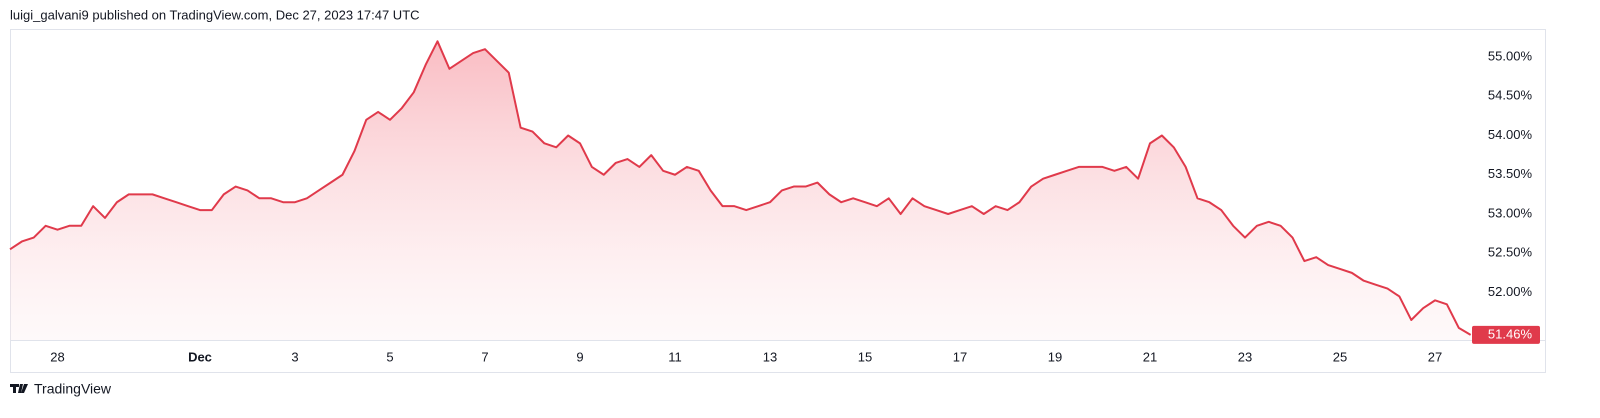 This screenshot has height=418, width=1600. Describe the element at coordinates (1510, 333) in the screenshot. I see `last-value-label: 51.46%` at that location.